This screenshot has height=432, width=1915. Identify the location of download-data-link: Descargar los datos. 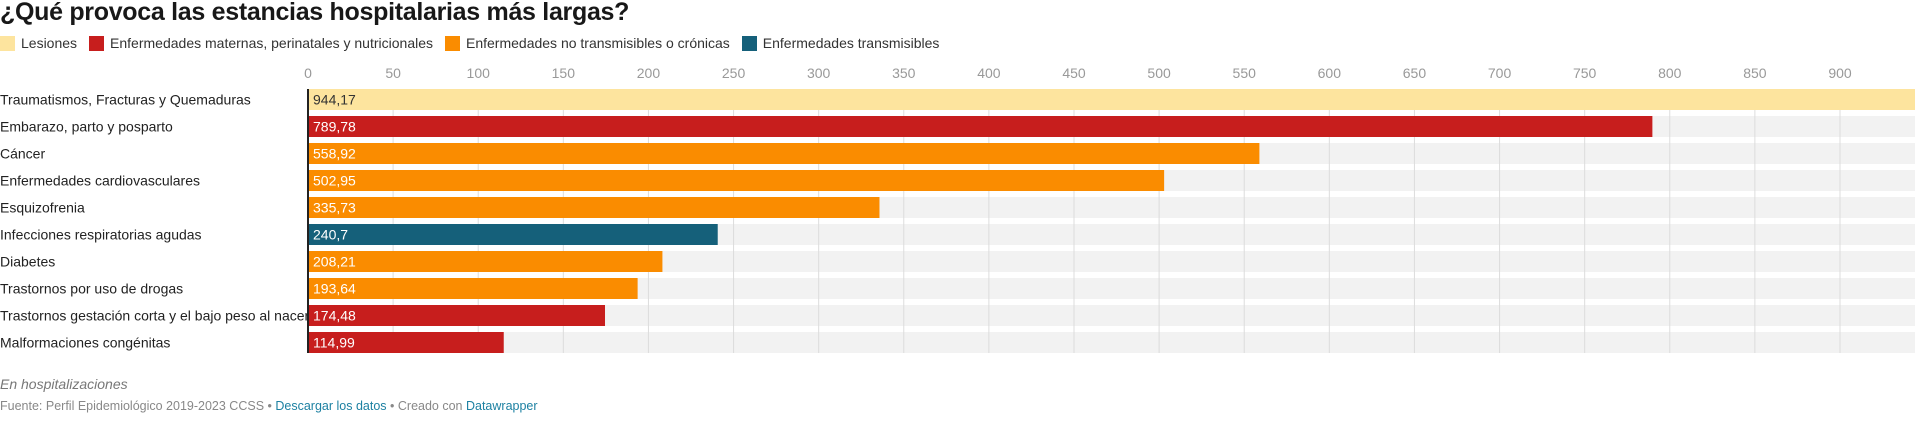
(331, 406).